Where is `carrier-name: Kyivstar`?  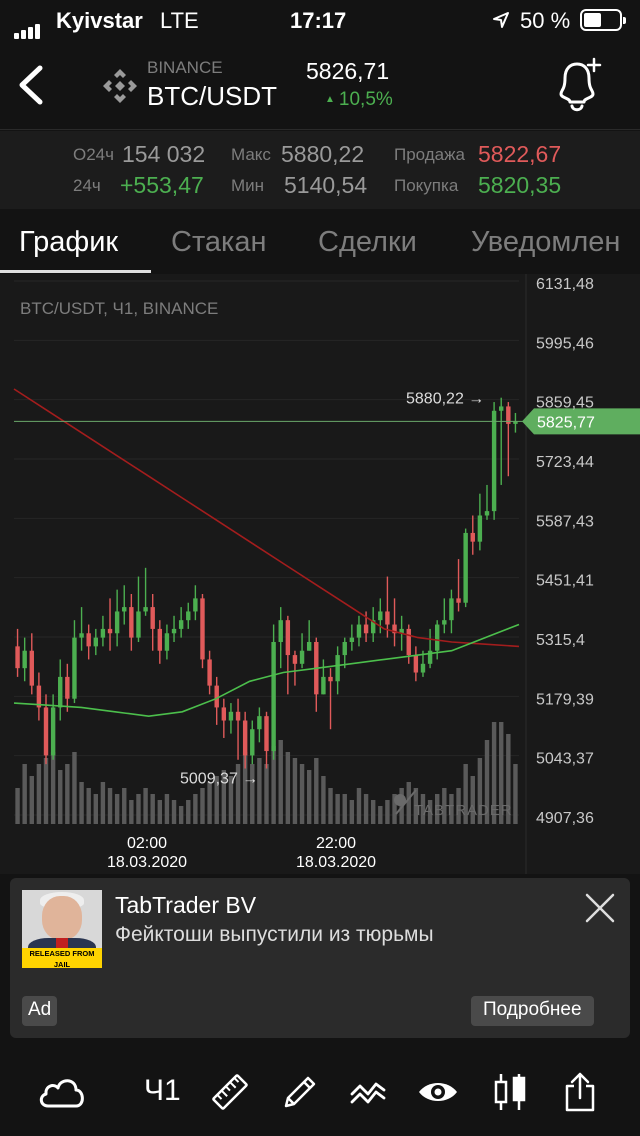 carrier-name: Kyivstar is located at coordinates (99, 20).